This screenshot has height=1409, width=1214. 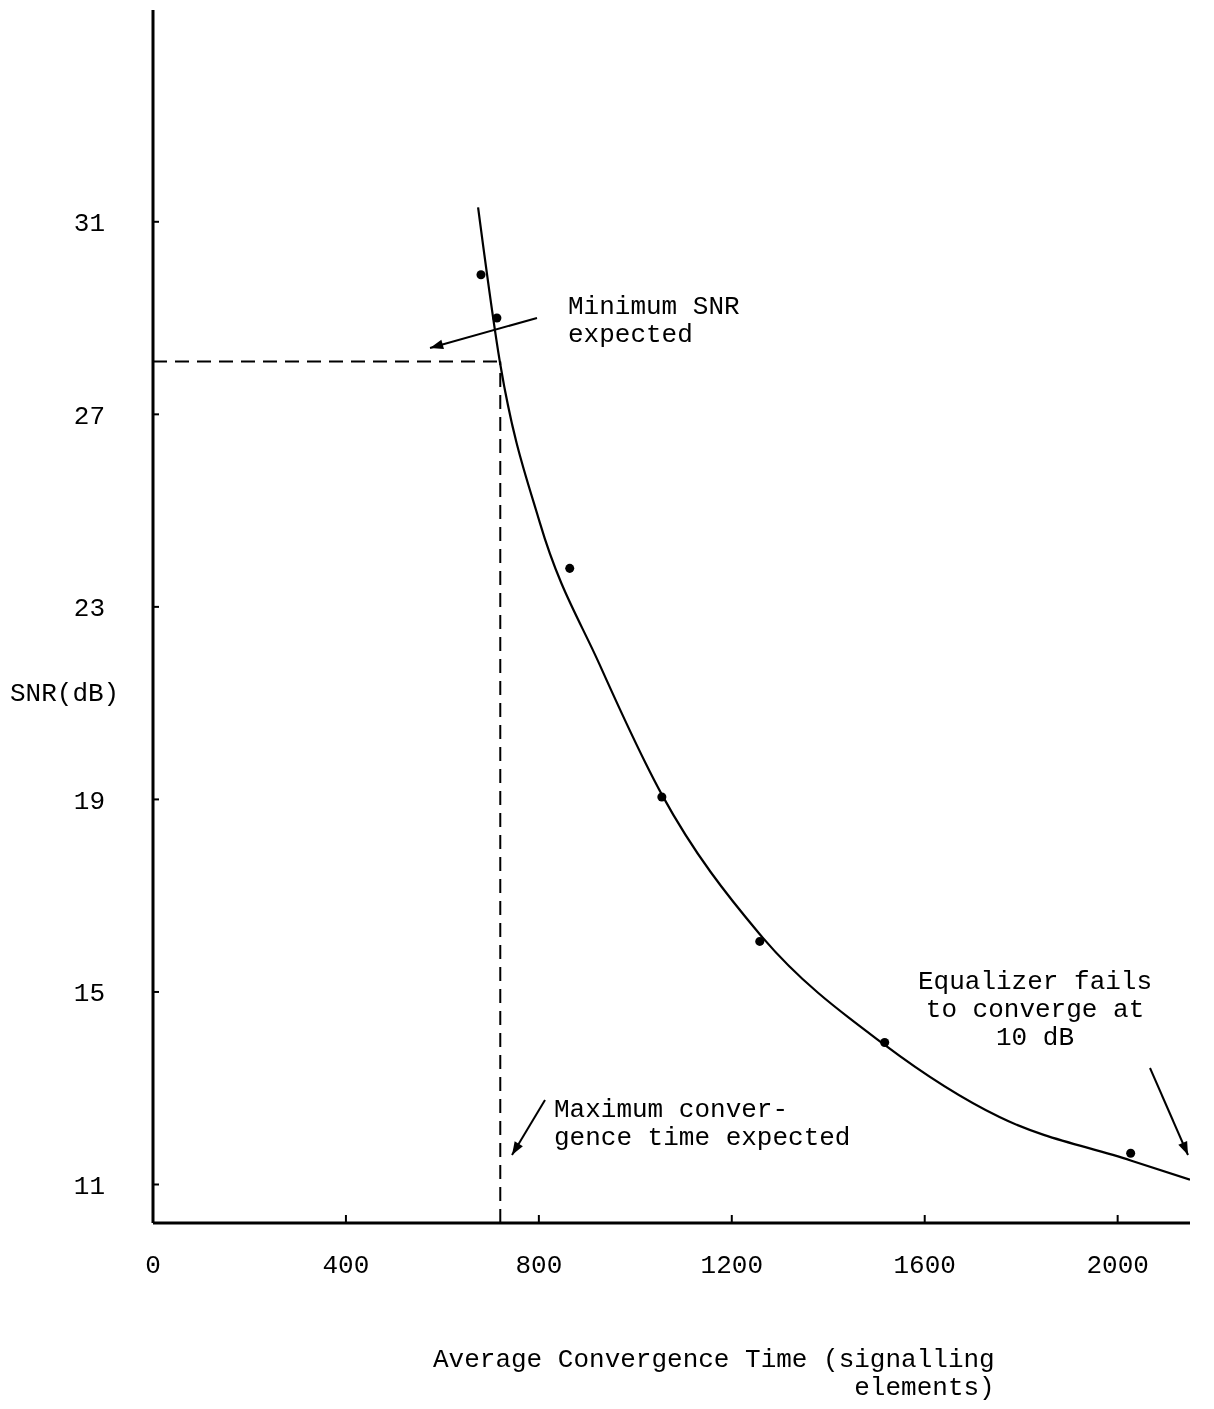 What do you see at coordinates (346, 1266) in the screenshot?
I see `x-tick-label: 400` at bounding box center [346, 1266].